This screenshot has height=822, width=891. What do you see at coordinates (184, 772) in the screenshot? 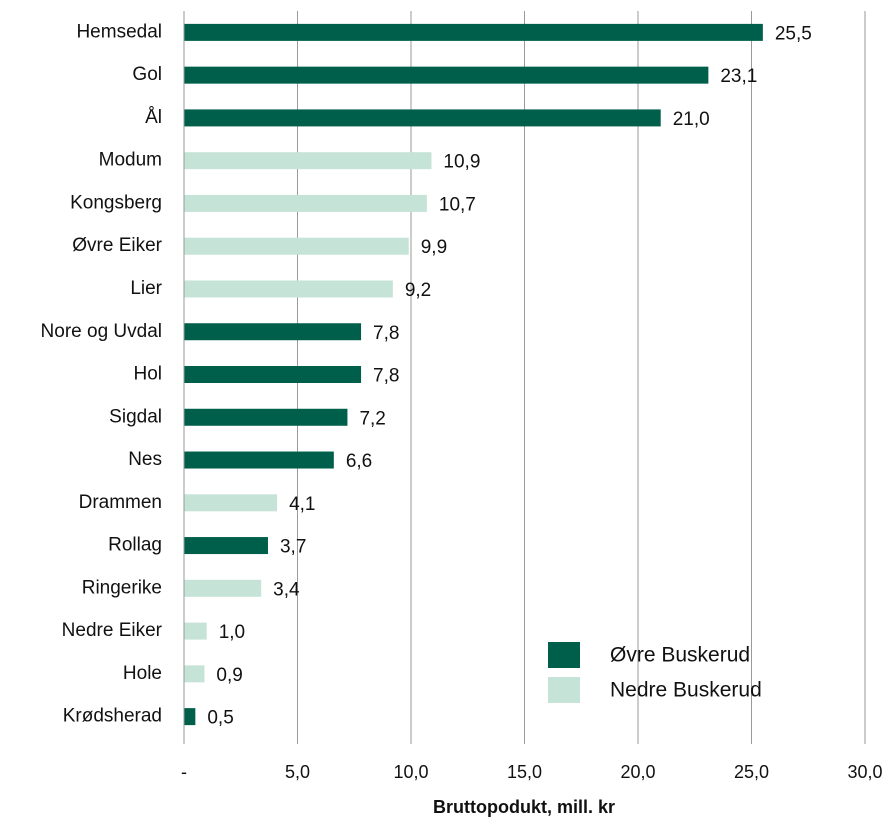
I see `x-tick-label: -` at bounding box center [184, 772].